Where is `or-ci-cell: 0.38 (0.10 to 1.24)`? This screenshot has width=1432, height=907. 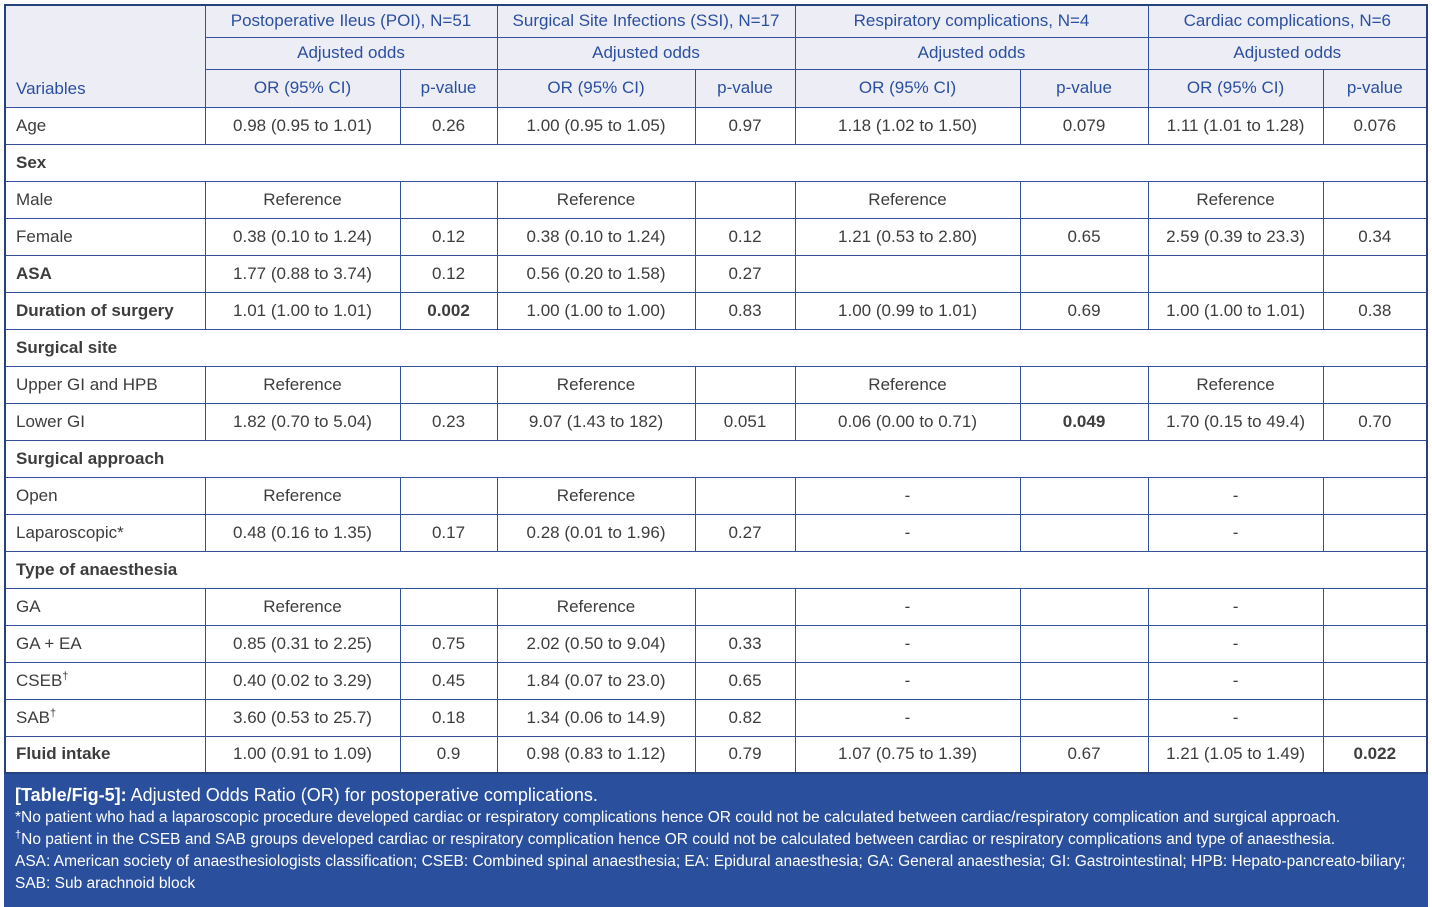
or-ci-cell: 0.38 (0.10 to 1.24) is located at coordinates (596, 236).